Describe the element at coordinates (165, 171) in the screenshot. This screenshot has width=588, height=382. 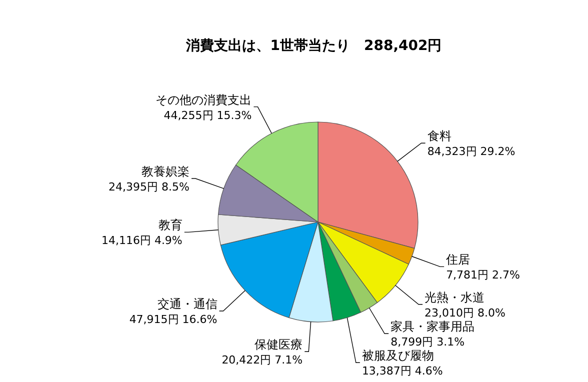
I see `slice-label: 教養娯楽` at that location.